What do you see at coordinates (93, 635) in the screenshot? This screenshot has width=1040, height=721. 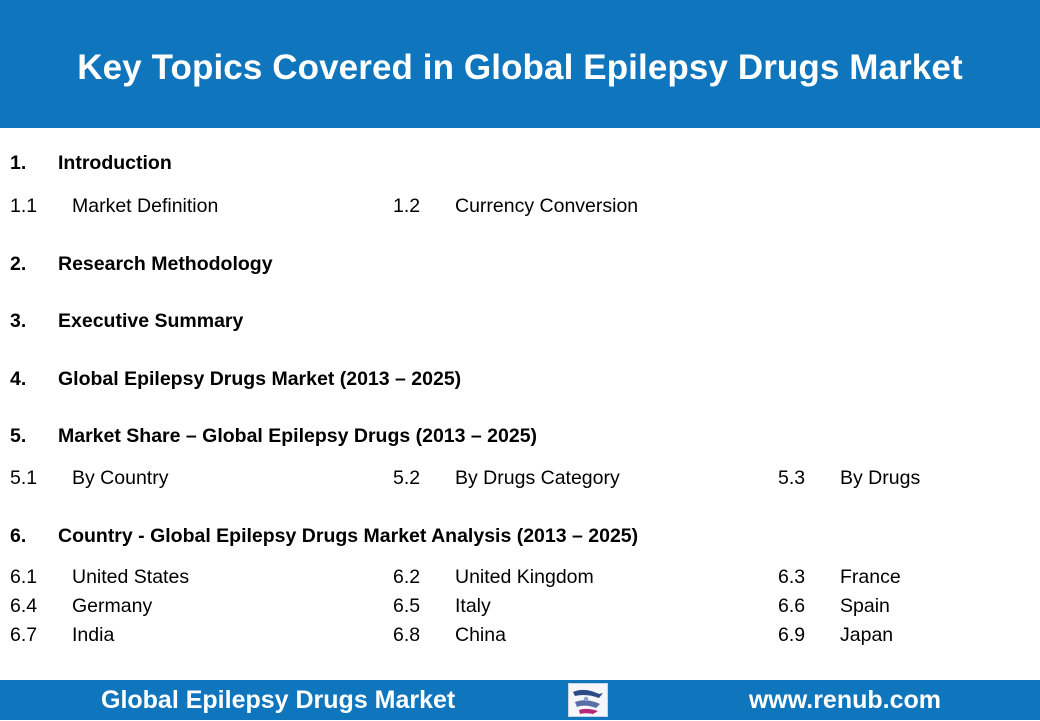 I see `subsection-label: India` at bounding box center [93, 635].